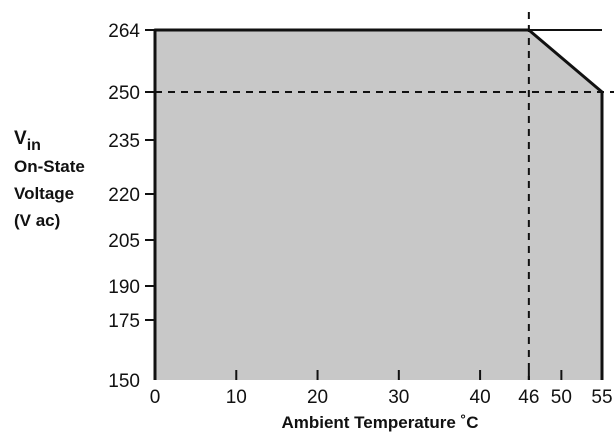 This screenshot has width=616, height=433. Describe the element at coordinates (528, 397) in the screenshot. I see `x-tick-label-46: 46` at that location.